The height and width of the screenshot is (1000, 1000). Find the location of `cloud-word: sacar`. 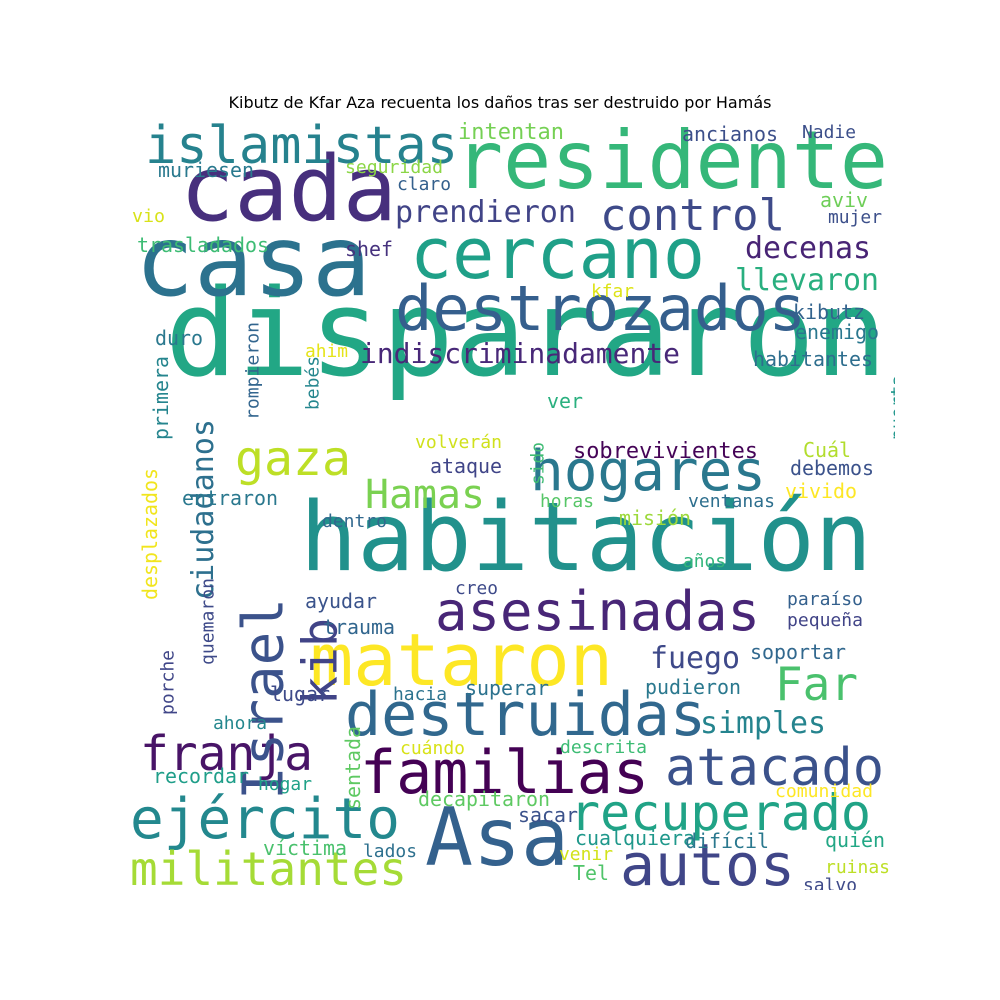

cloud-word: sacar is located at coordinates (548, 815).